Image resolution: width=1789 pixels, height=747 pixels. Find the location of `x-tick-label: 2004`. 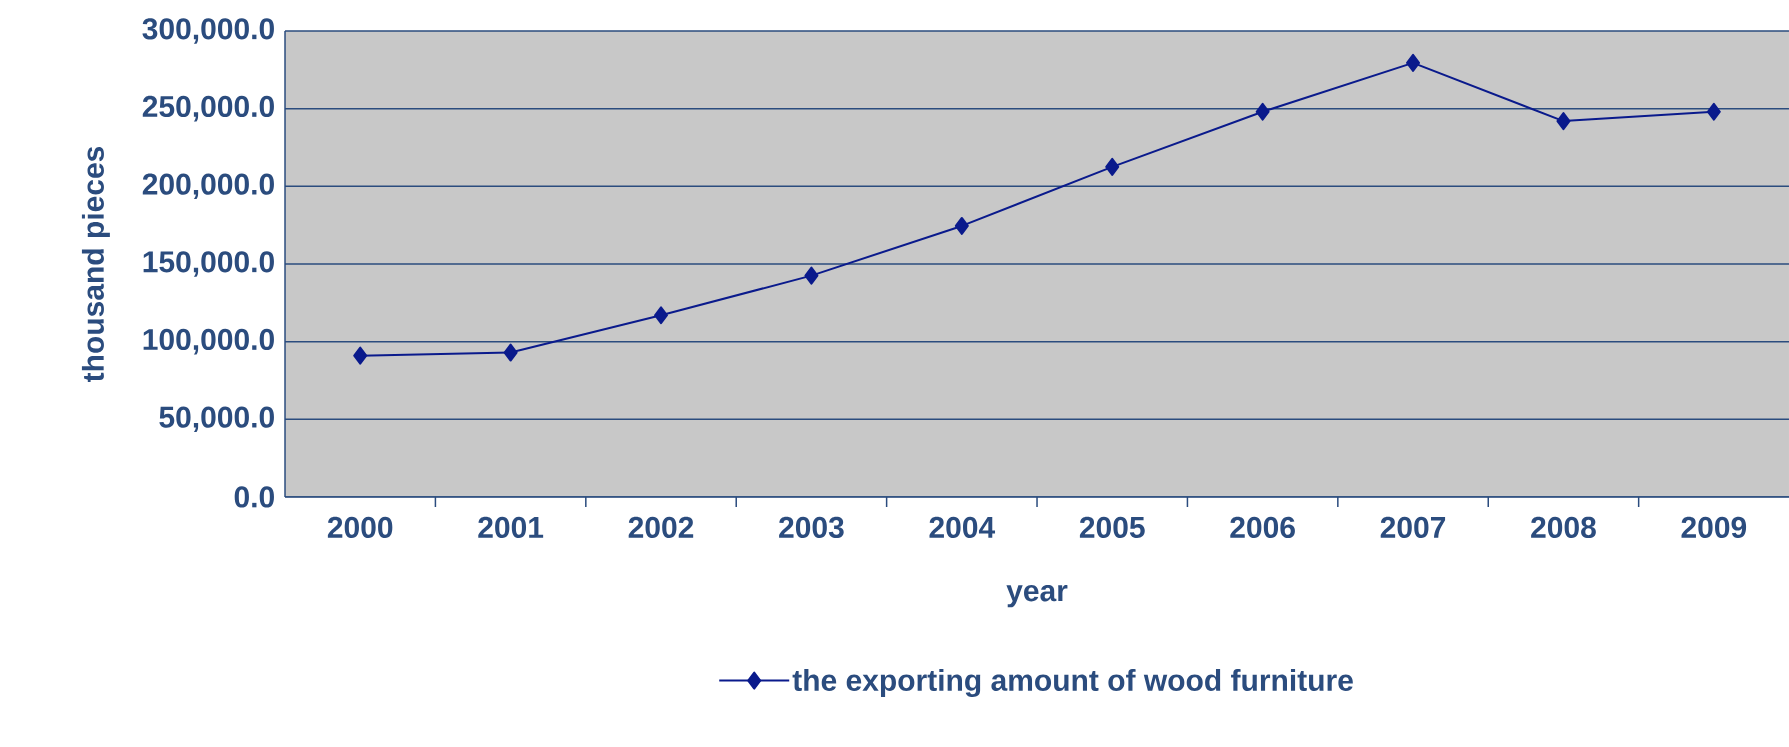

x-tick-label: 2004 is located at coordinates (962, 527).